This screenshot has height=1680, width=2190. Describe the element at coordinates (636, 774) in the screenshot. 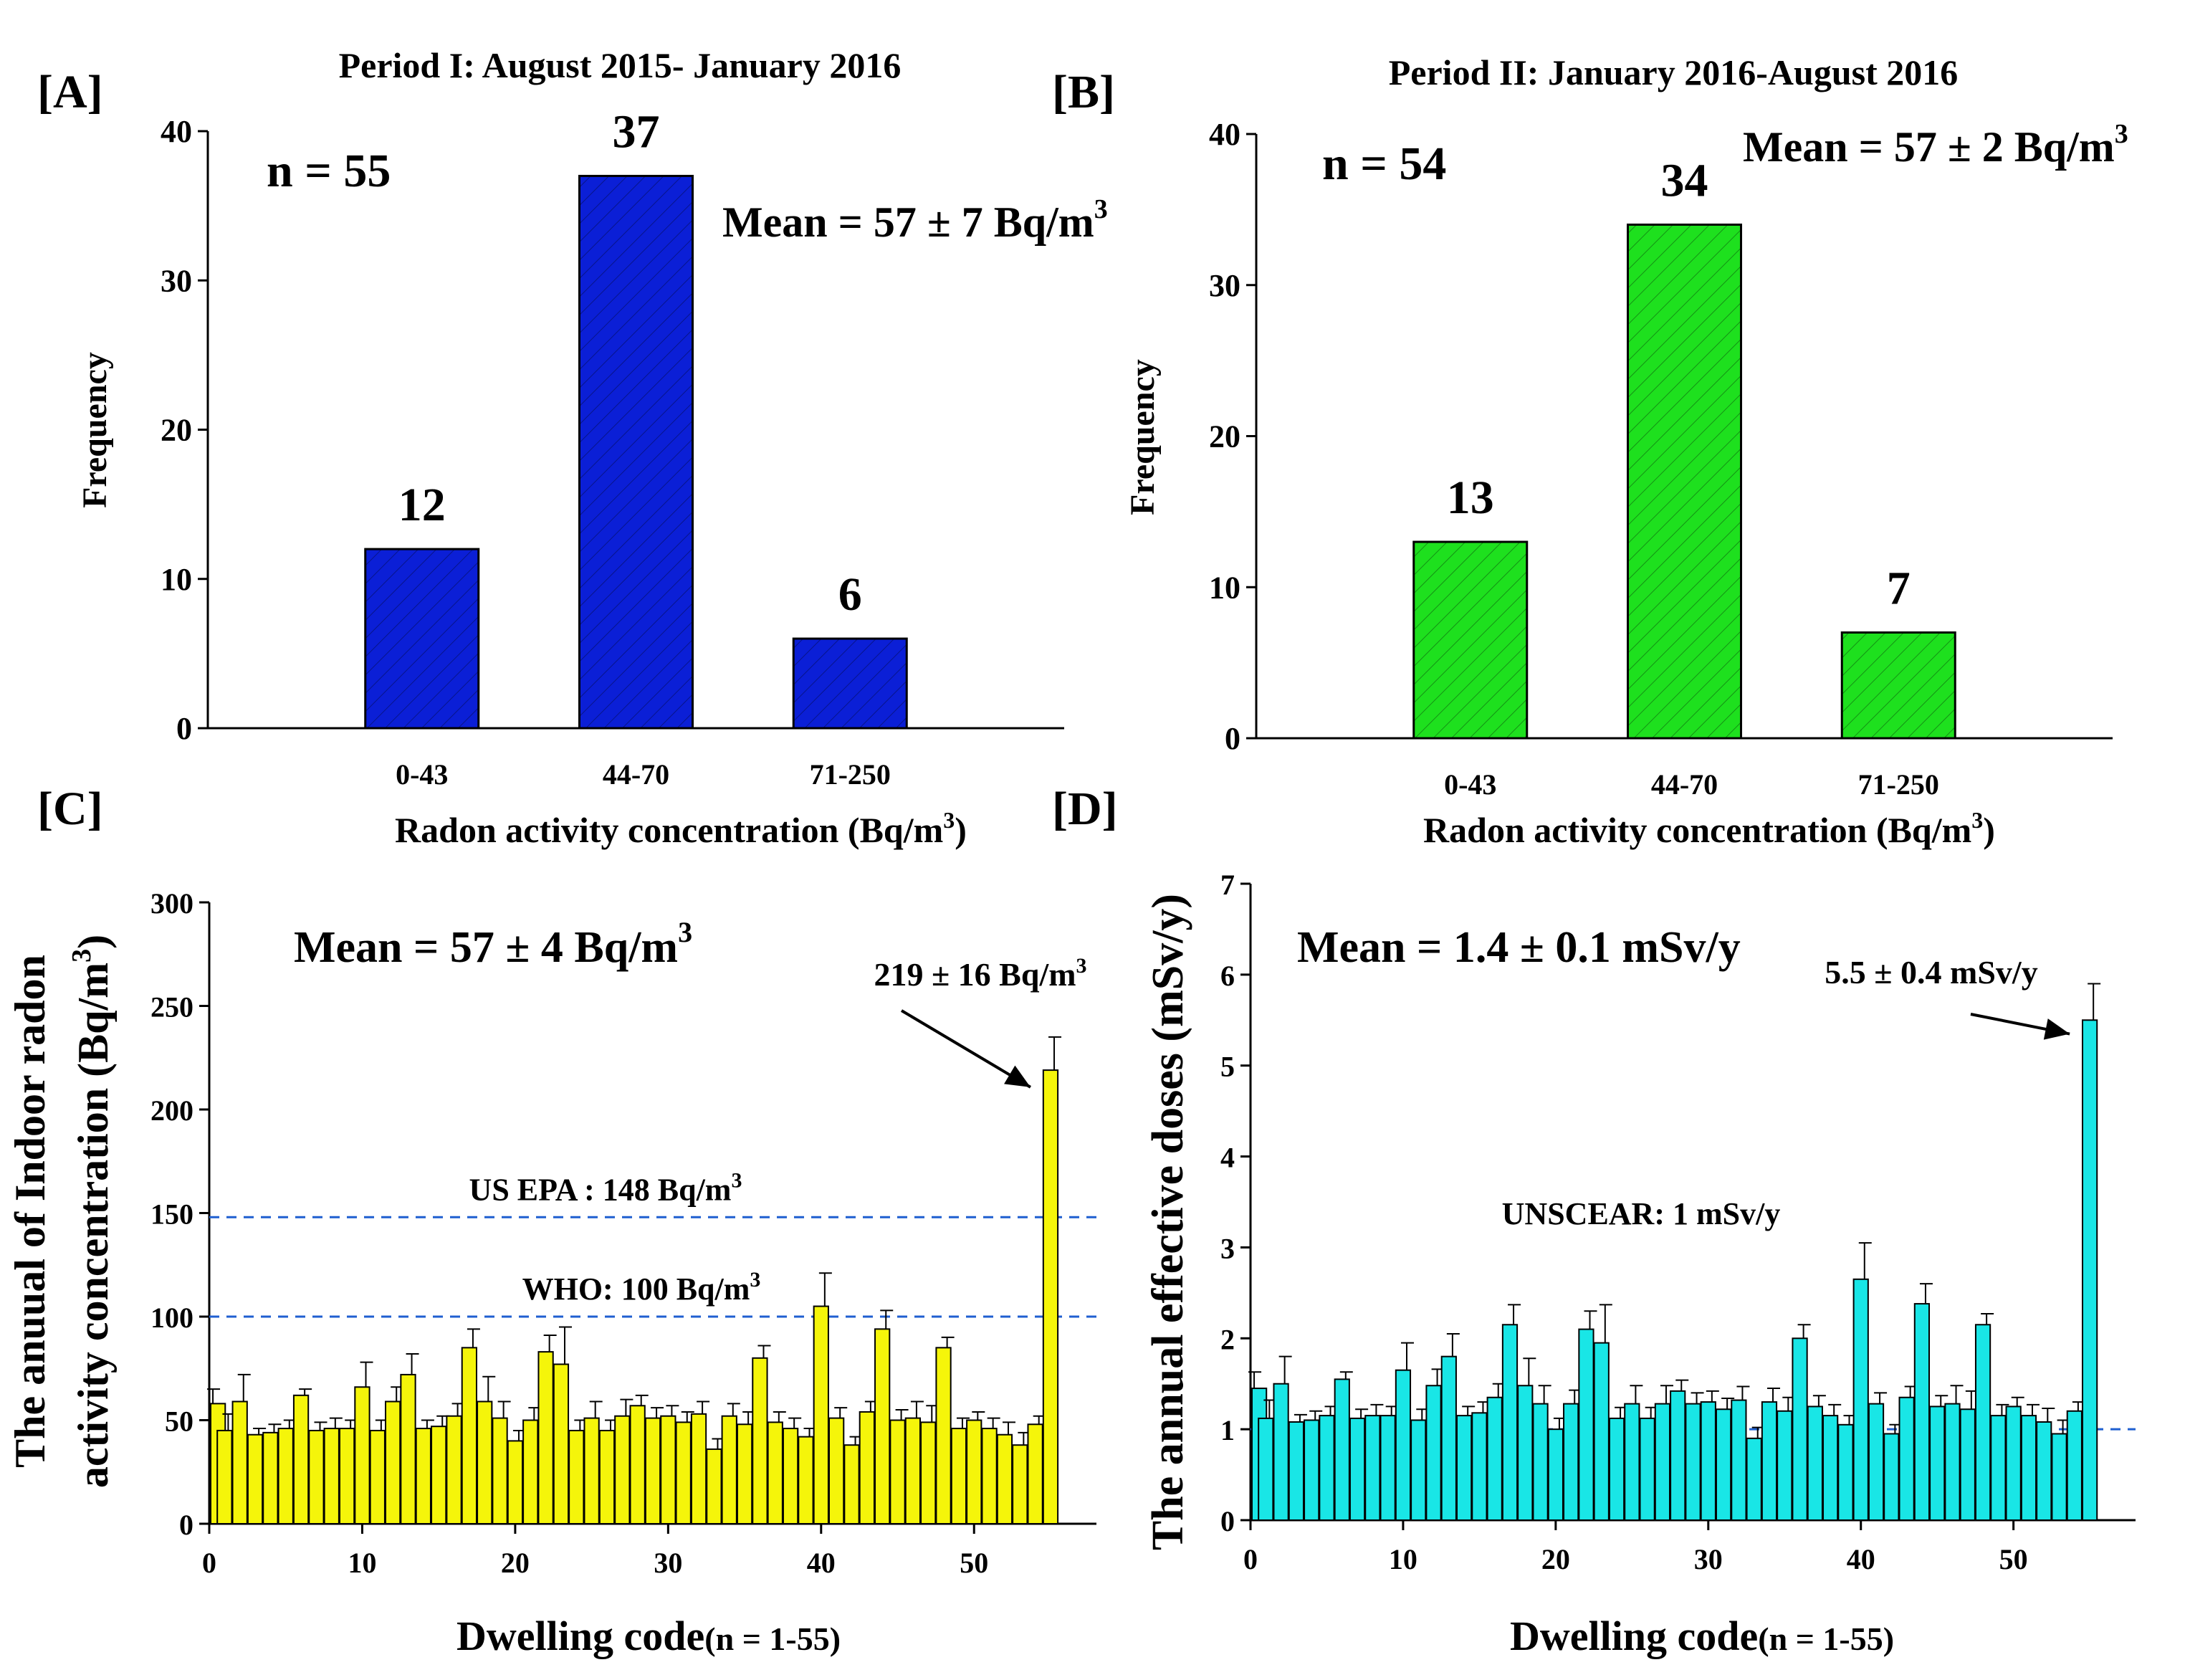

I see `x-tick-label: 44-70` at that location.